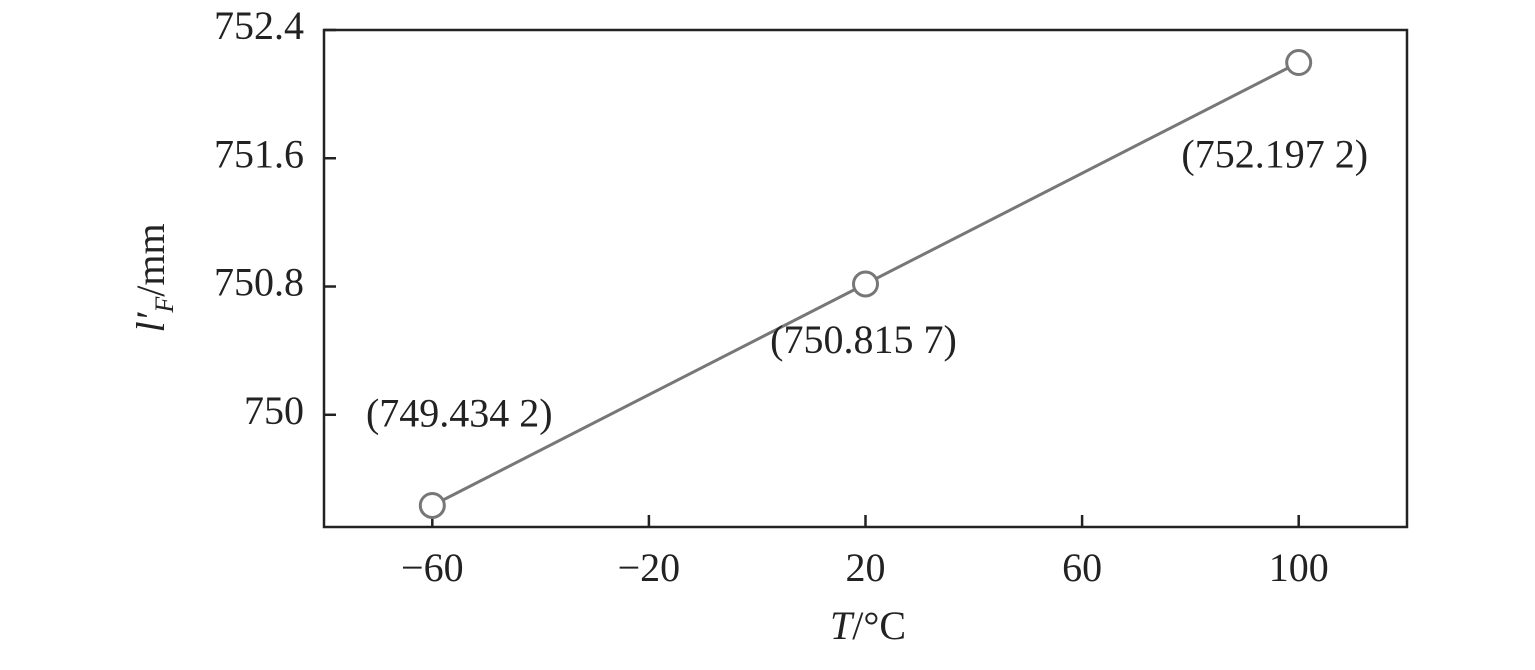  Describe the element at coordinates (432, 567) in the screenshot. I see `x-tick-label: −60` at that location.